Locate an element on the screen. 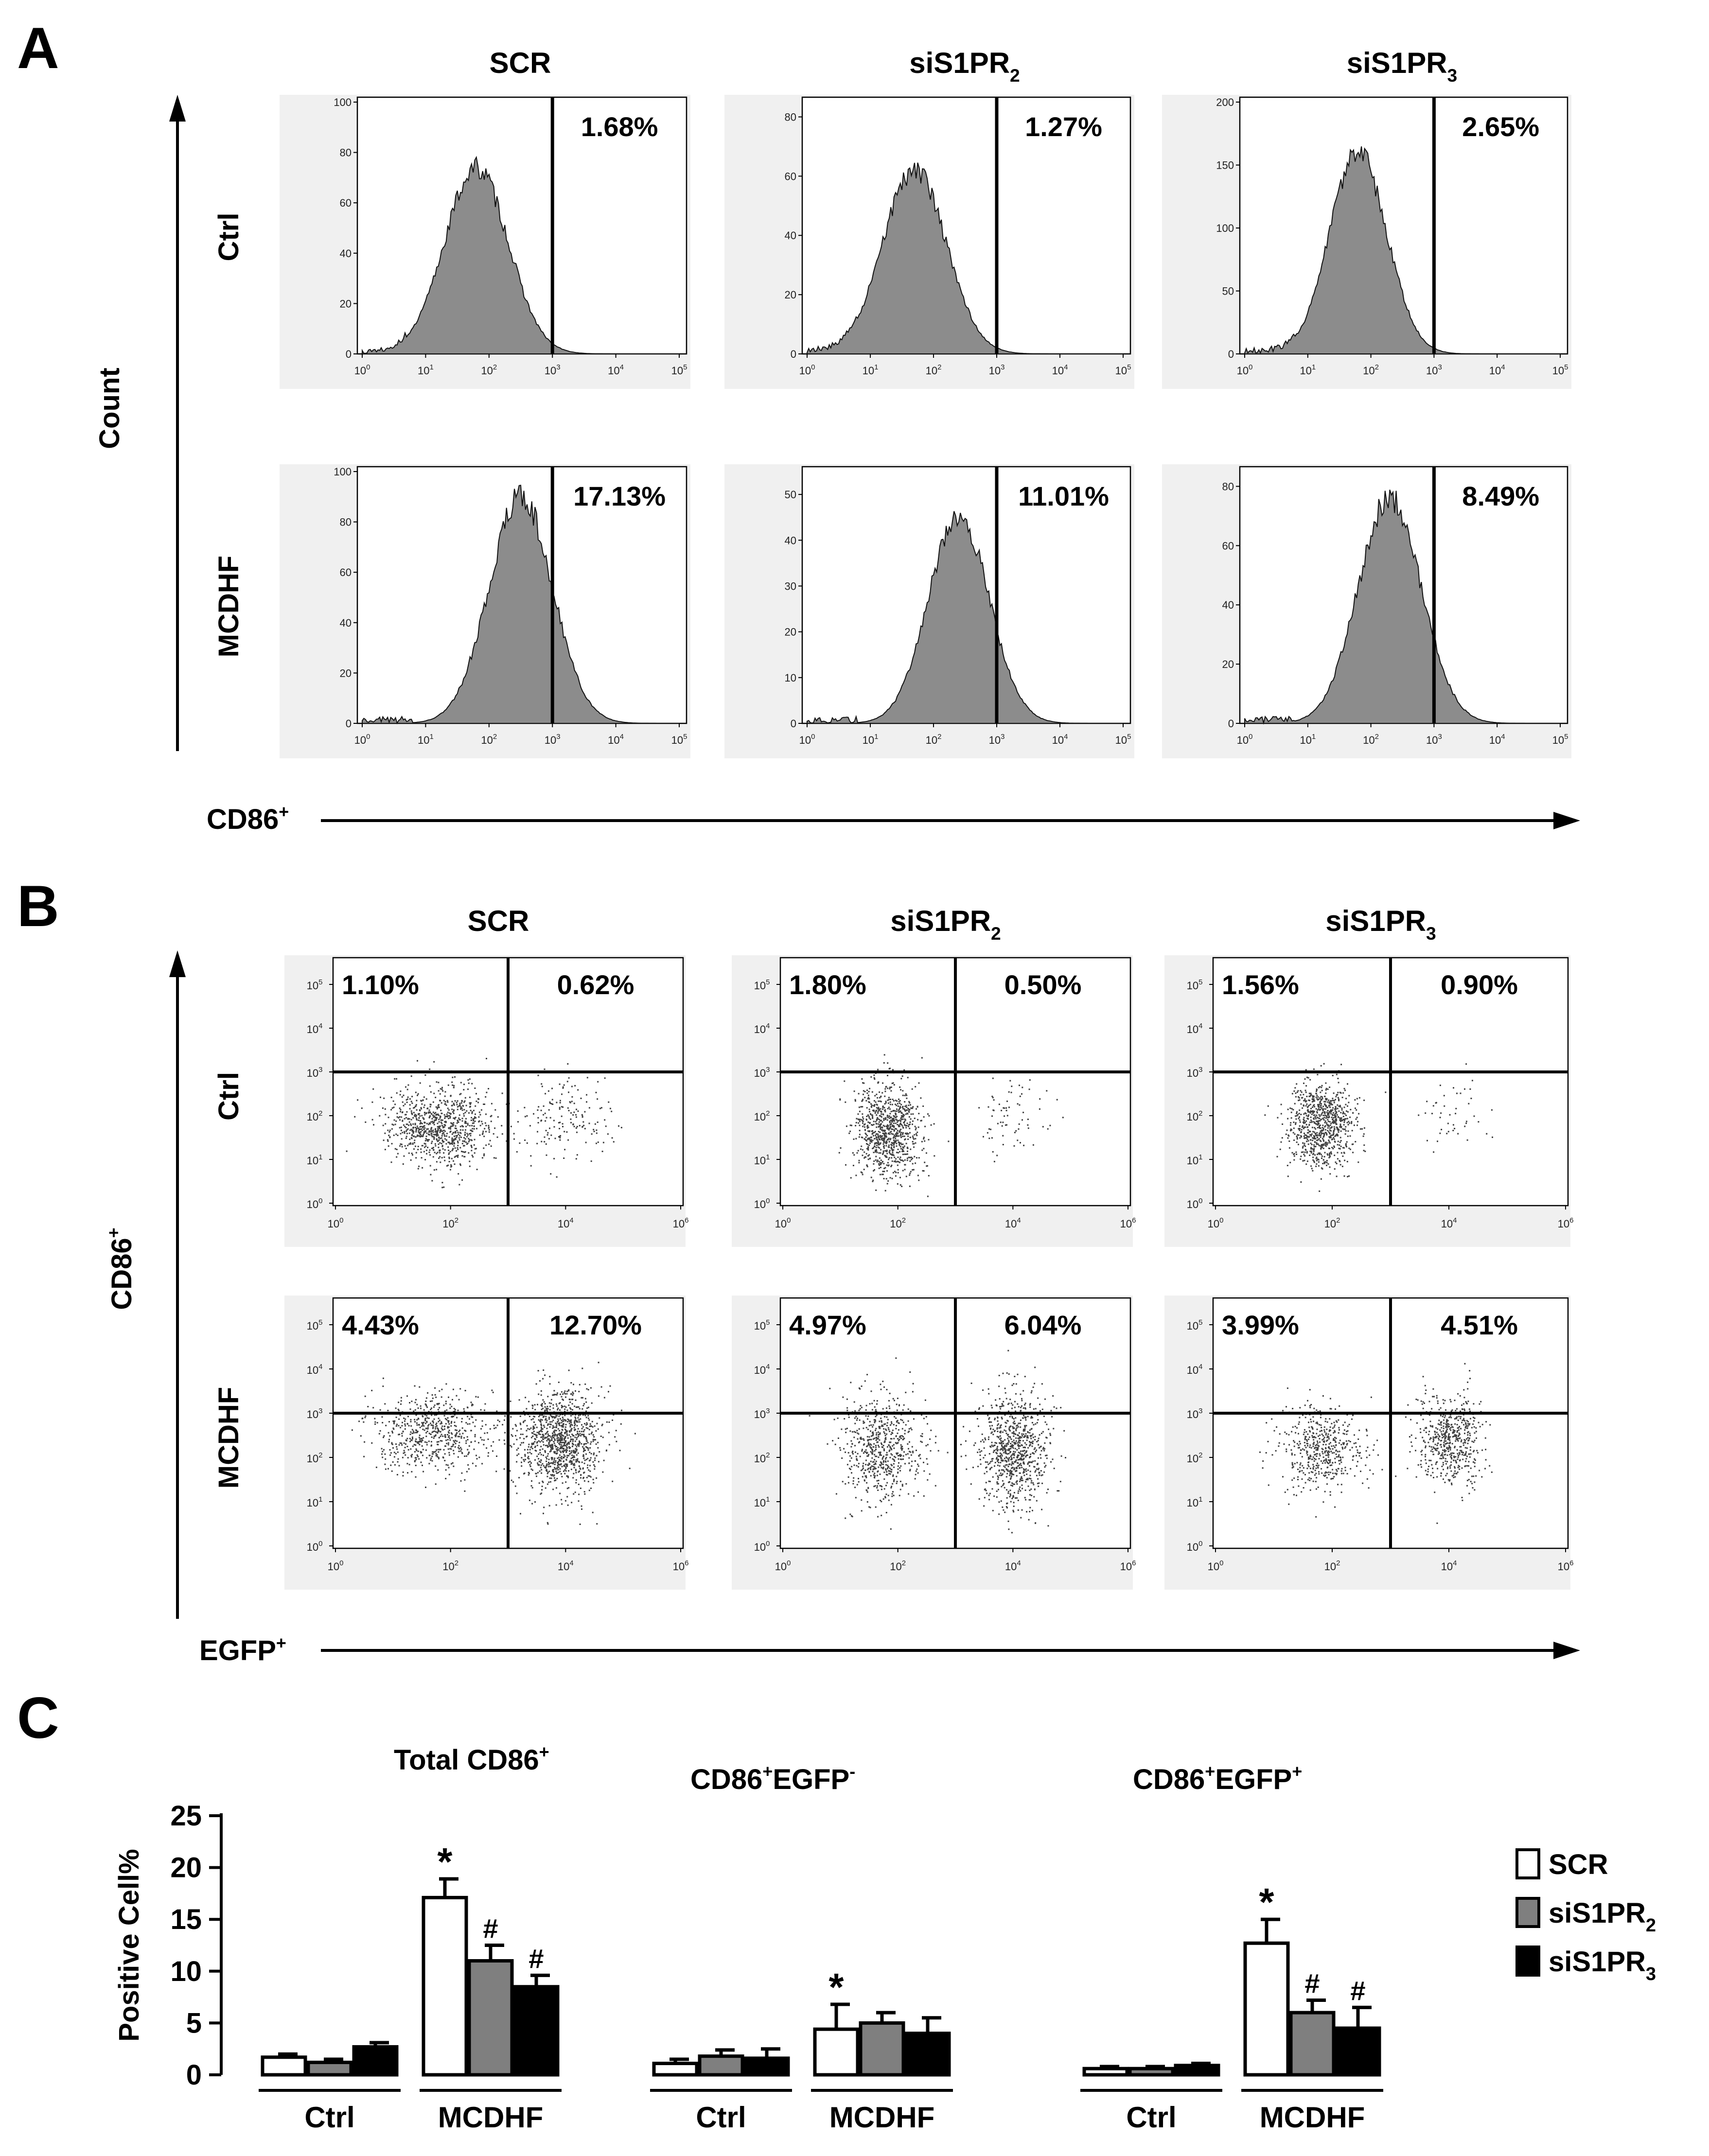 This screenshot has height=2156, width=1709. hist-ytick-label-1-1-1: 10 is located at coordinates (791, 678).